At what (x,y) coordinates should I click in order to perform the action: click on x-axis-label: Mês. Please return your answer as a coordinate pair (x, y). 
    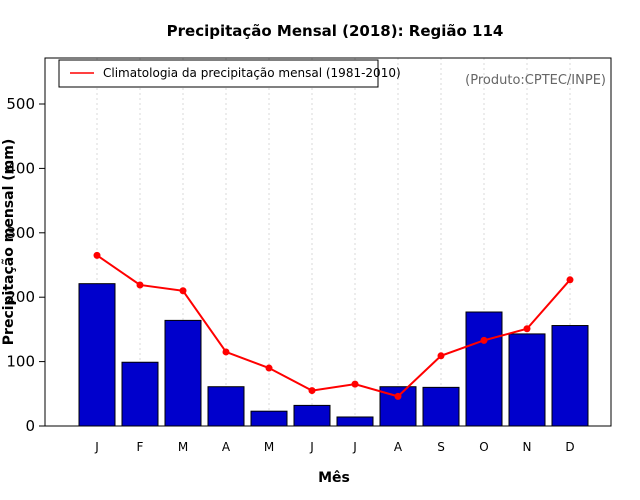
    Looking at the image, I should click on (334, 478).